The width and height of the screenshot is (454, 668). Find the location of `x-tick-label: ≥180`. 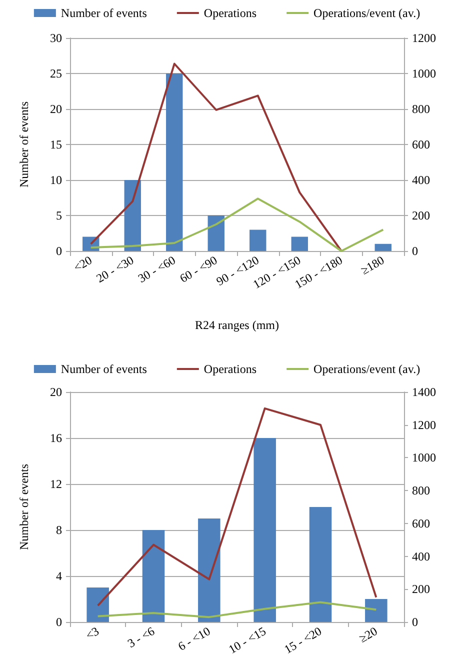

x-tick-label: ≥180 is located at coordinates (372, 265).